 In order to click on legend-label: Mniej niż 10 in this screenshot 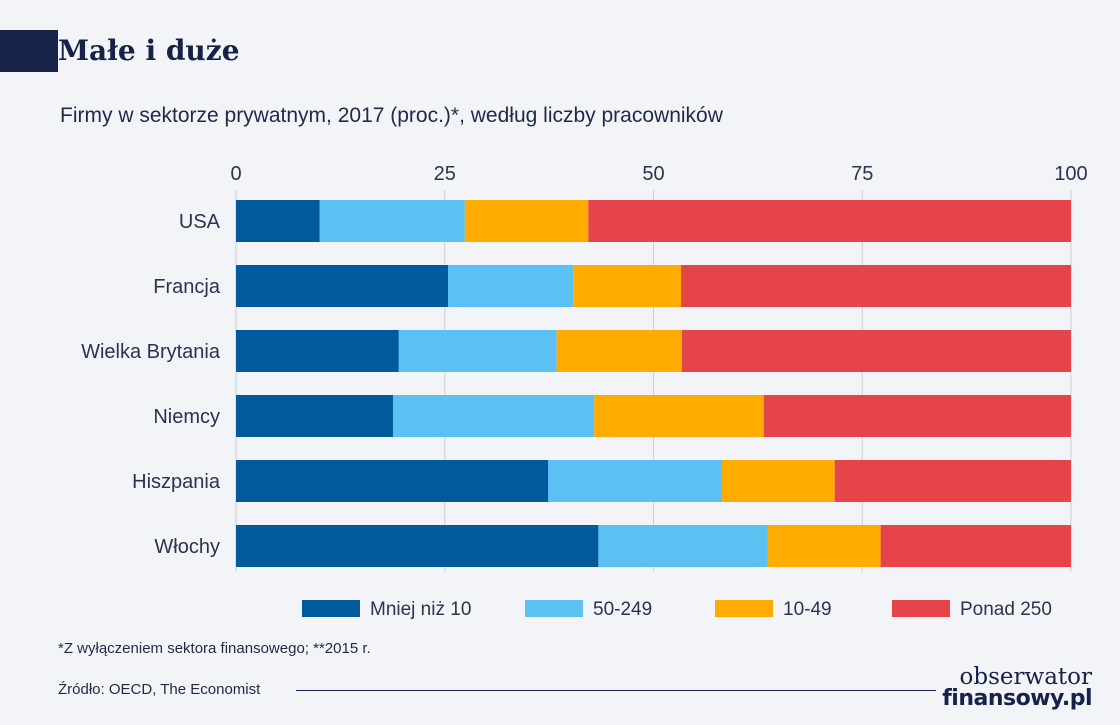, I will do `click(420, 609)`.